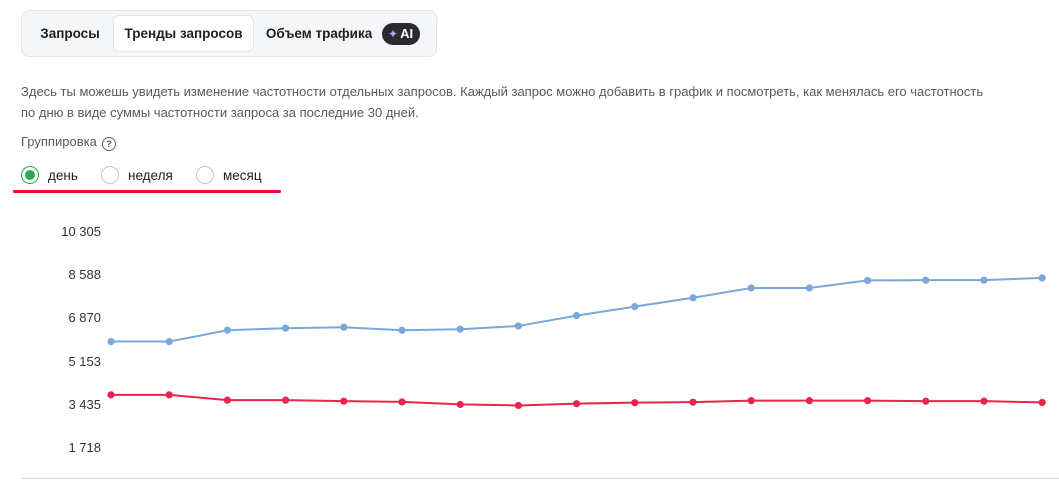 The width and height of the screenshot is (1059, 481). What do you see at coordinates (84, 318) in the screenshot?
I see `y-tick-label: 6 870` at bounding box center [84, 318].